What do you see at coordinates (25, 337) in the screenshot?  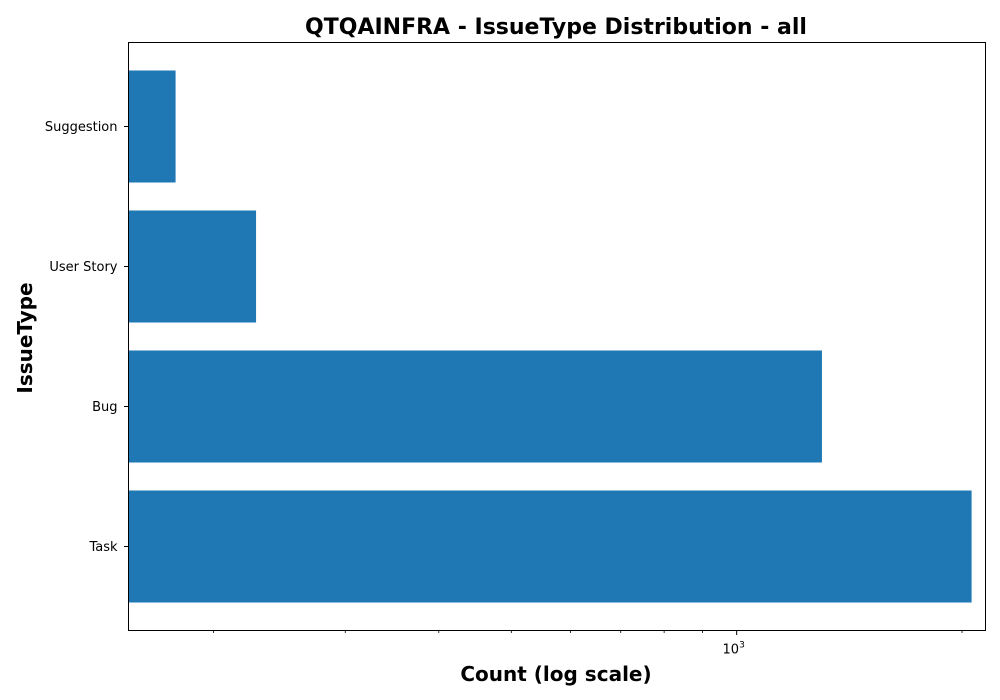 I see `y-axis-label: IssueType` at bounding box center [25, 337].